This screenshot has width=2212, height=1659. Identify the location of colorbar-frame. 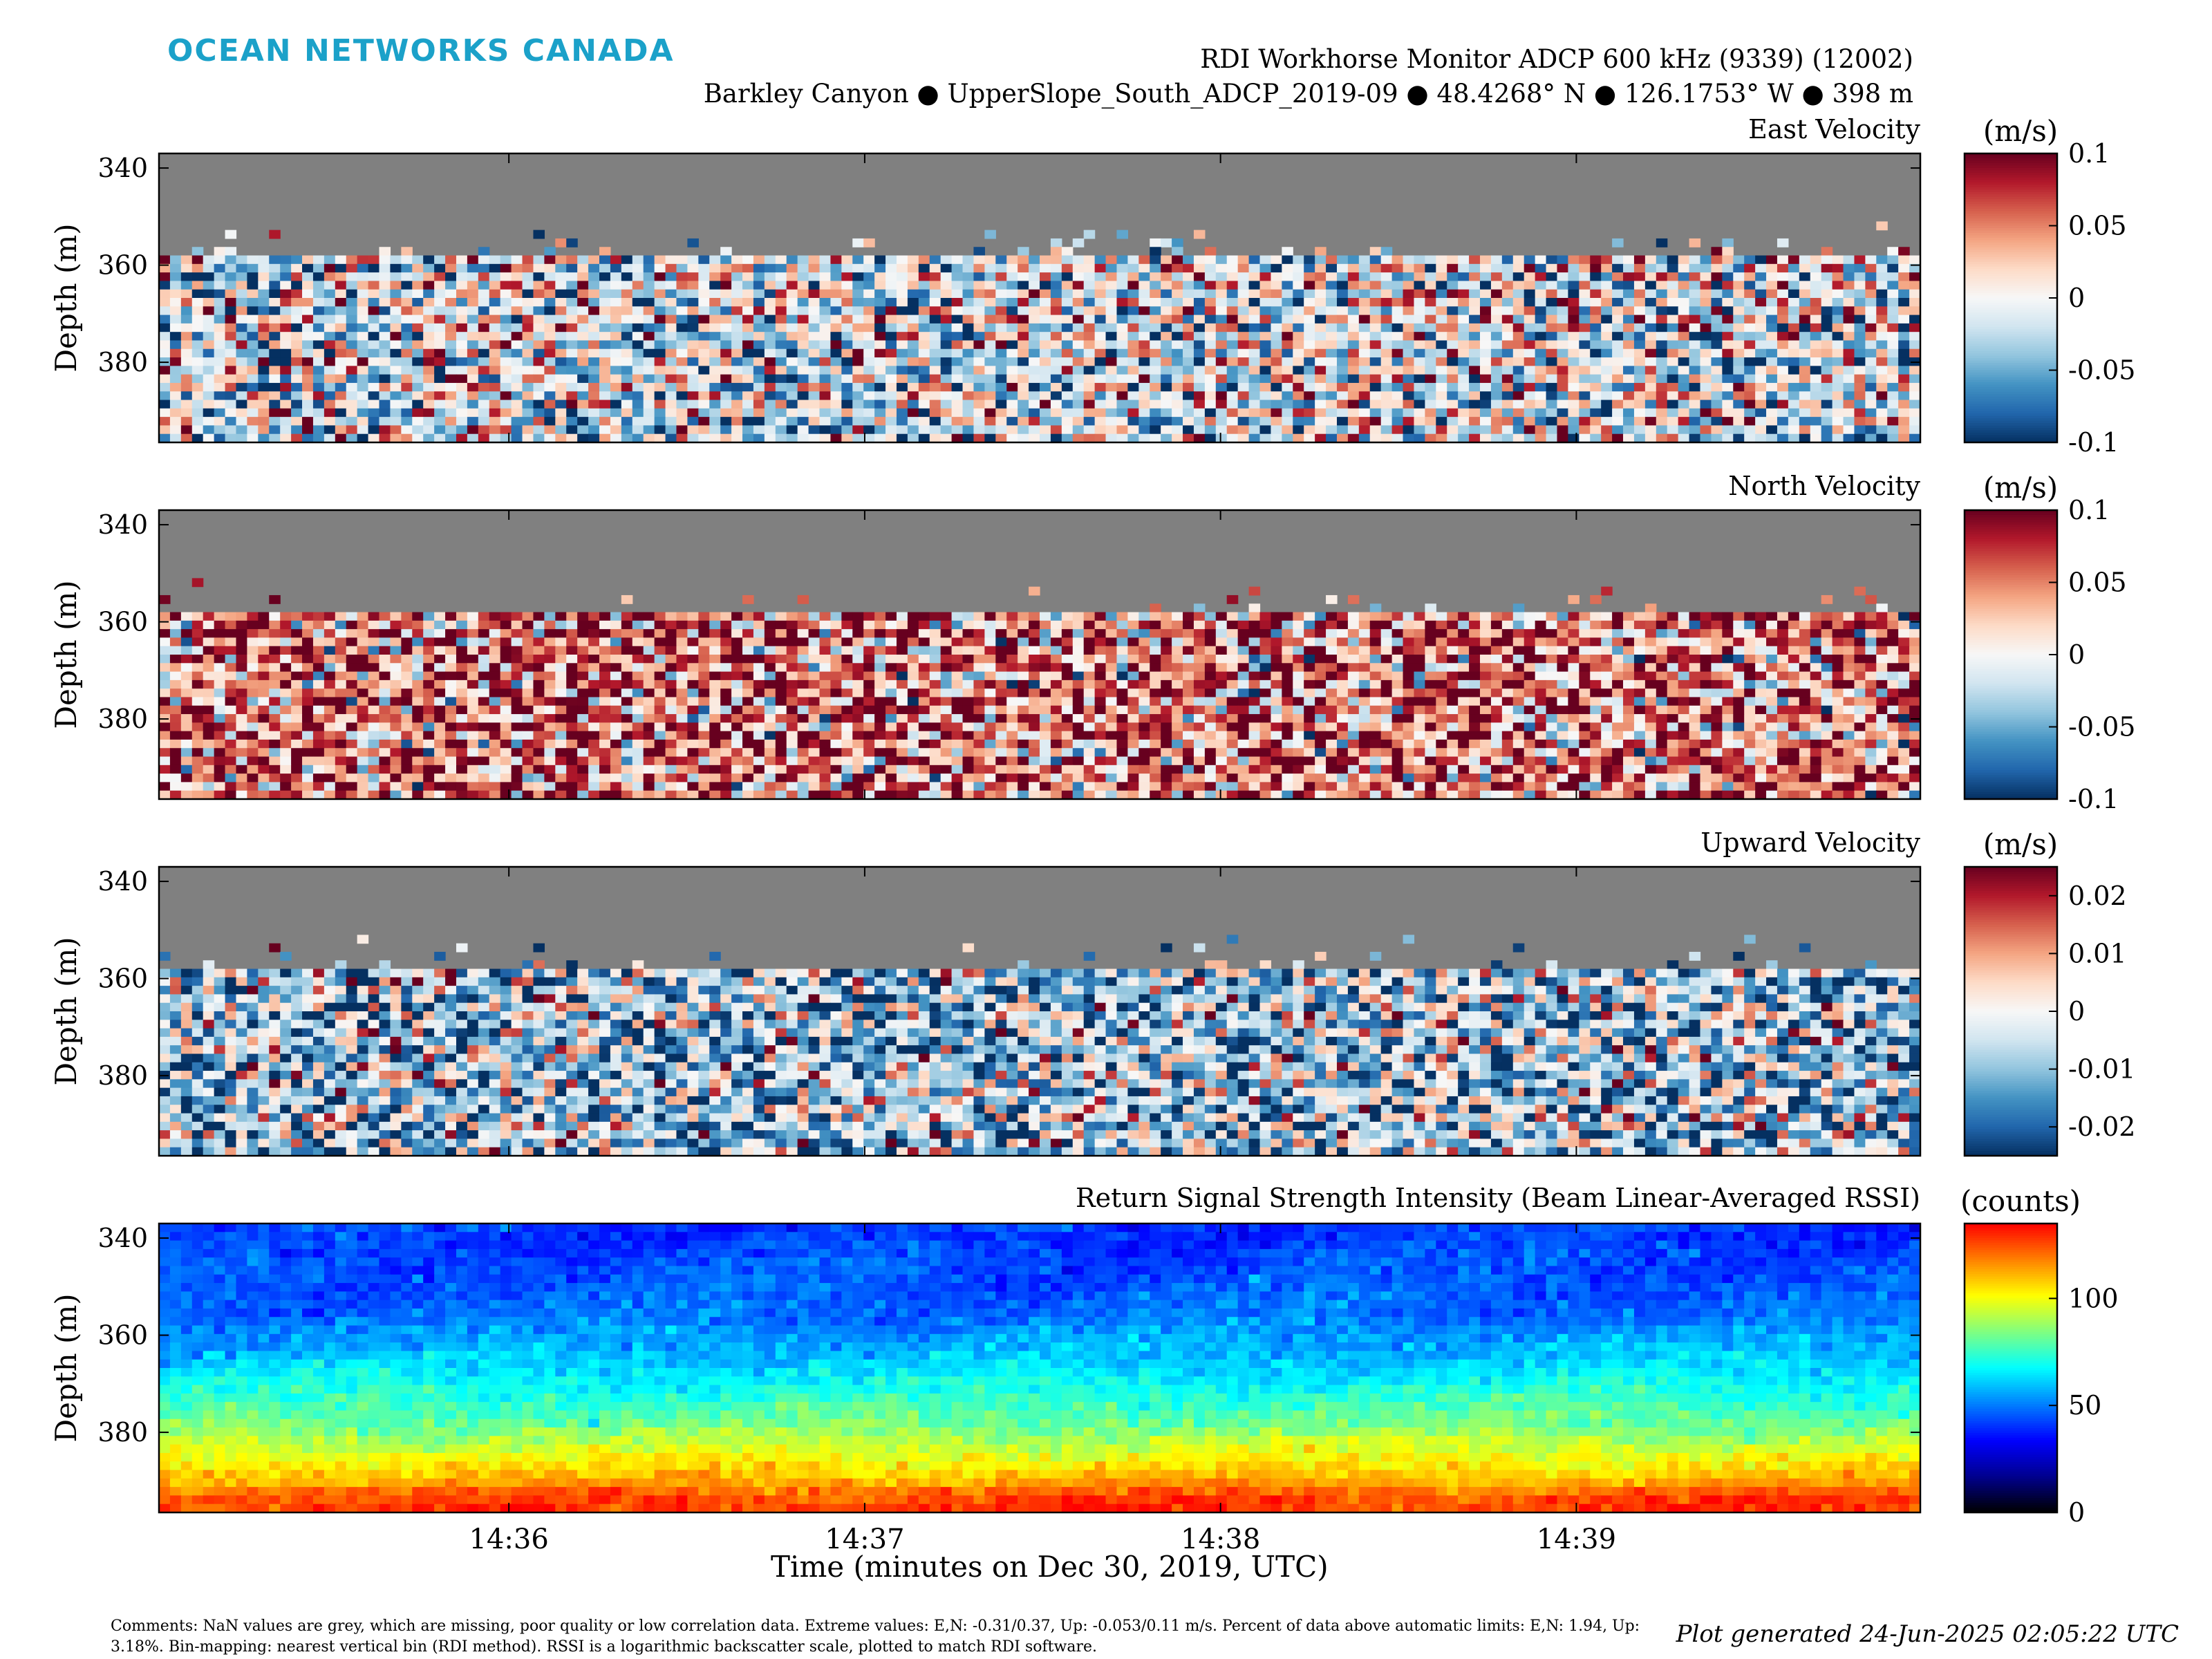
(2011, 1368).